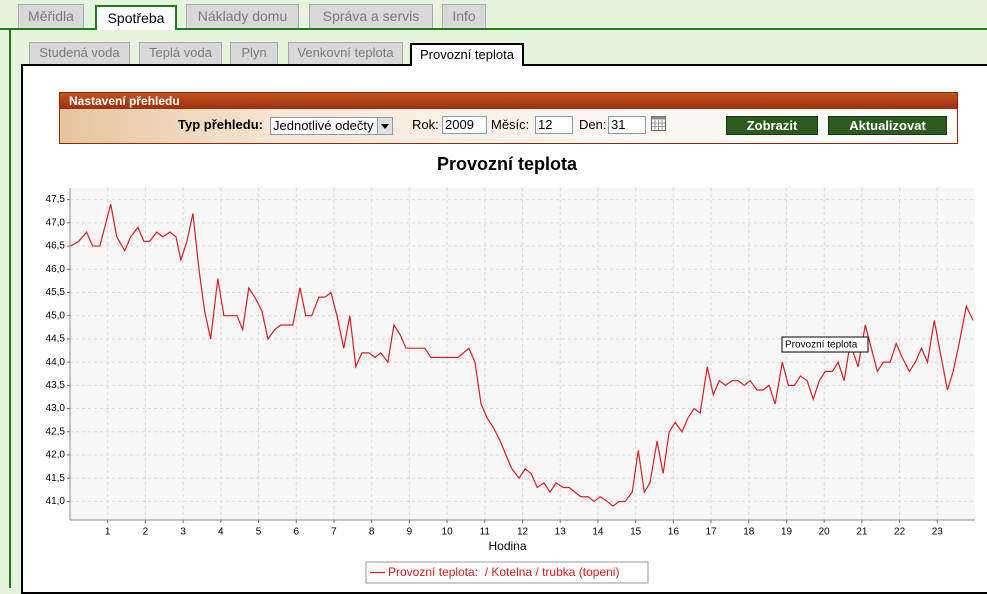  What do you see at coordinates (220, 124) in the screenshot?
I see `type-label: Typ přehledu:` at bounding box center [220, 124].